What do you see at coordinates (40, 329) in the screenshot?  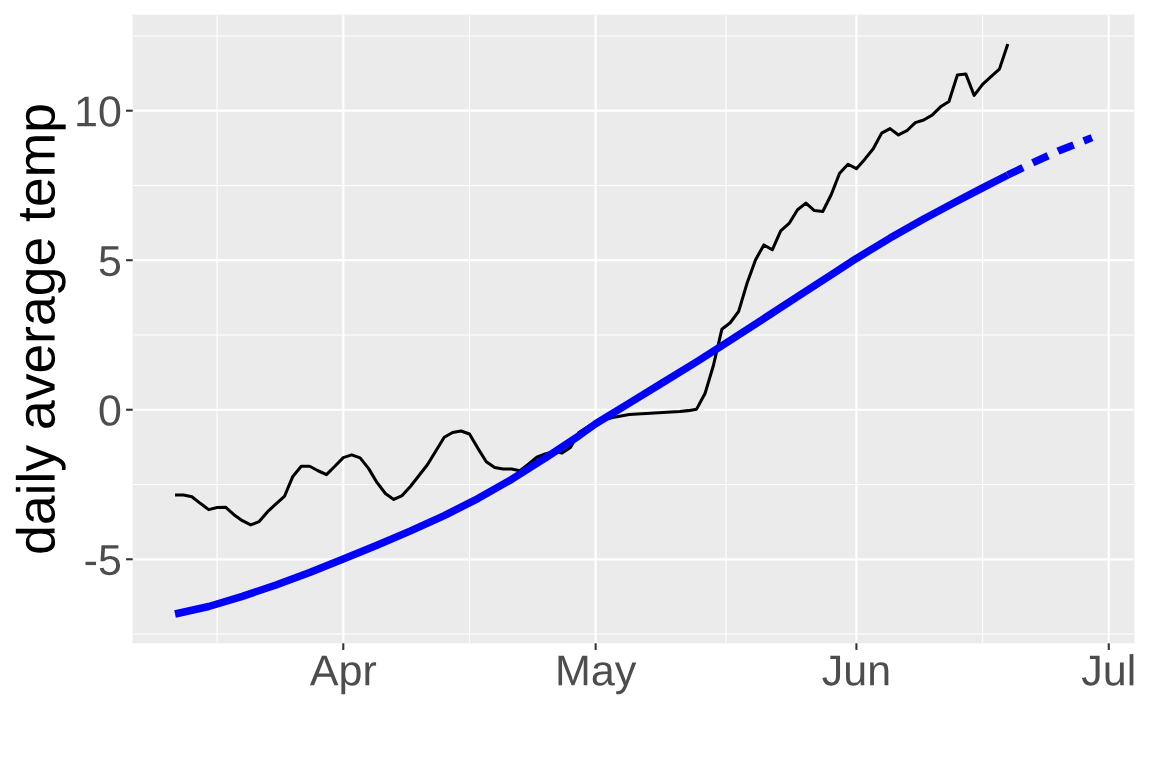 I see `y-axis-title: daily average temp` at bounding box center [40, 329].